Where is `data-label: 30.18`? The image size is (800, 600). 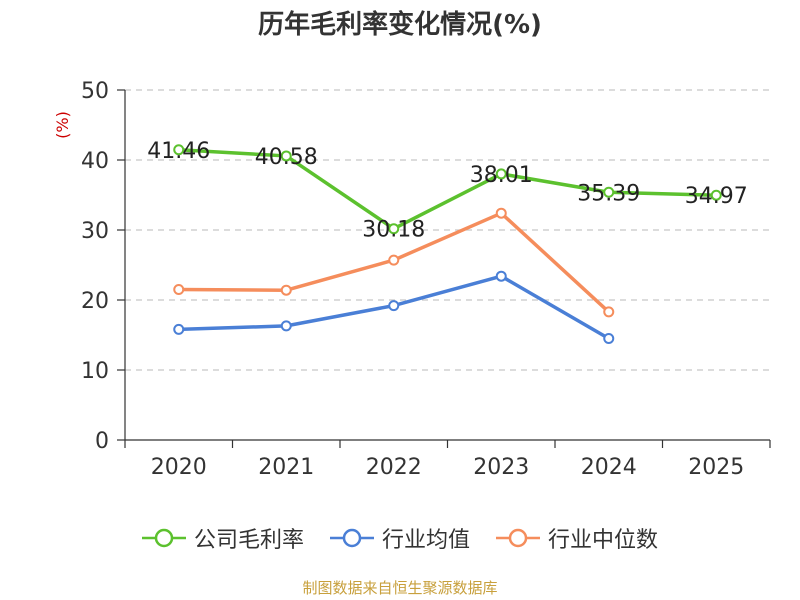 data-label: 30.18 is located at coordinates (393, 230).